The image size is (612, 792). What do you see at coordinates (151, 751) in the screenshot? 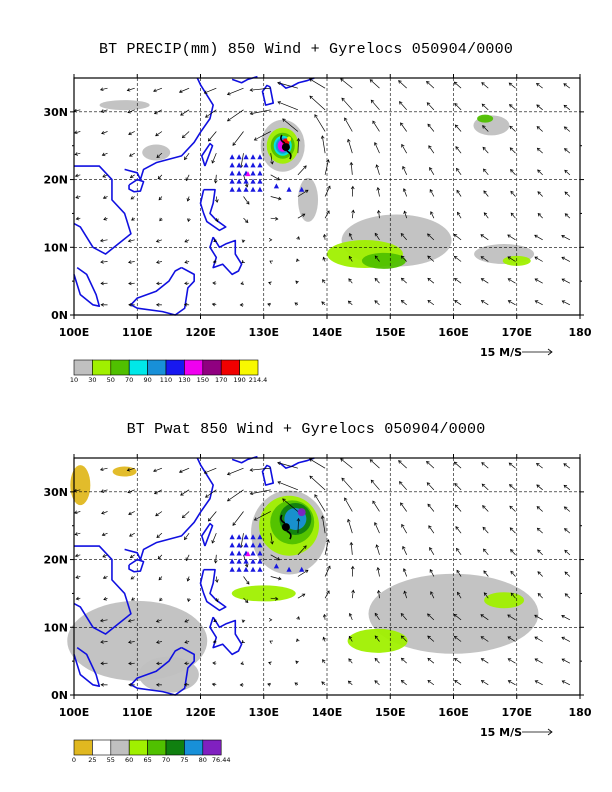
I see `colorbar: 0 25 55 60 65 70 75 80 76.44` at bounding box center [151, 751].